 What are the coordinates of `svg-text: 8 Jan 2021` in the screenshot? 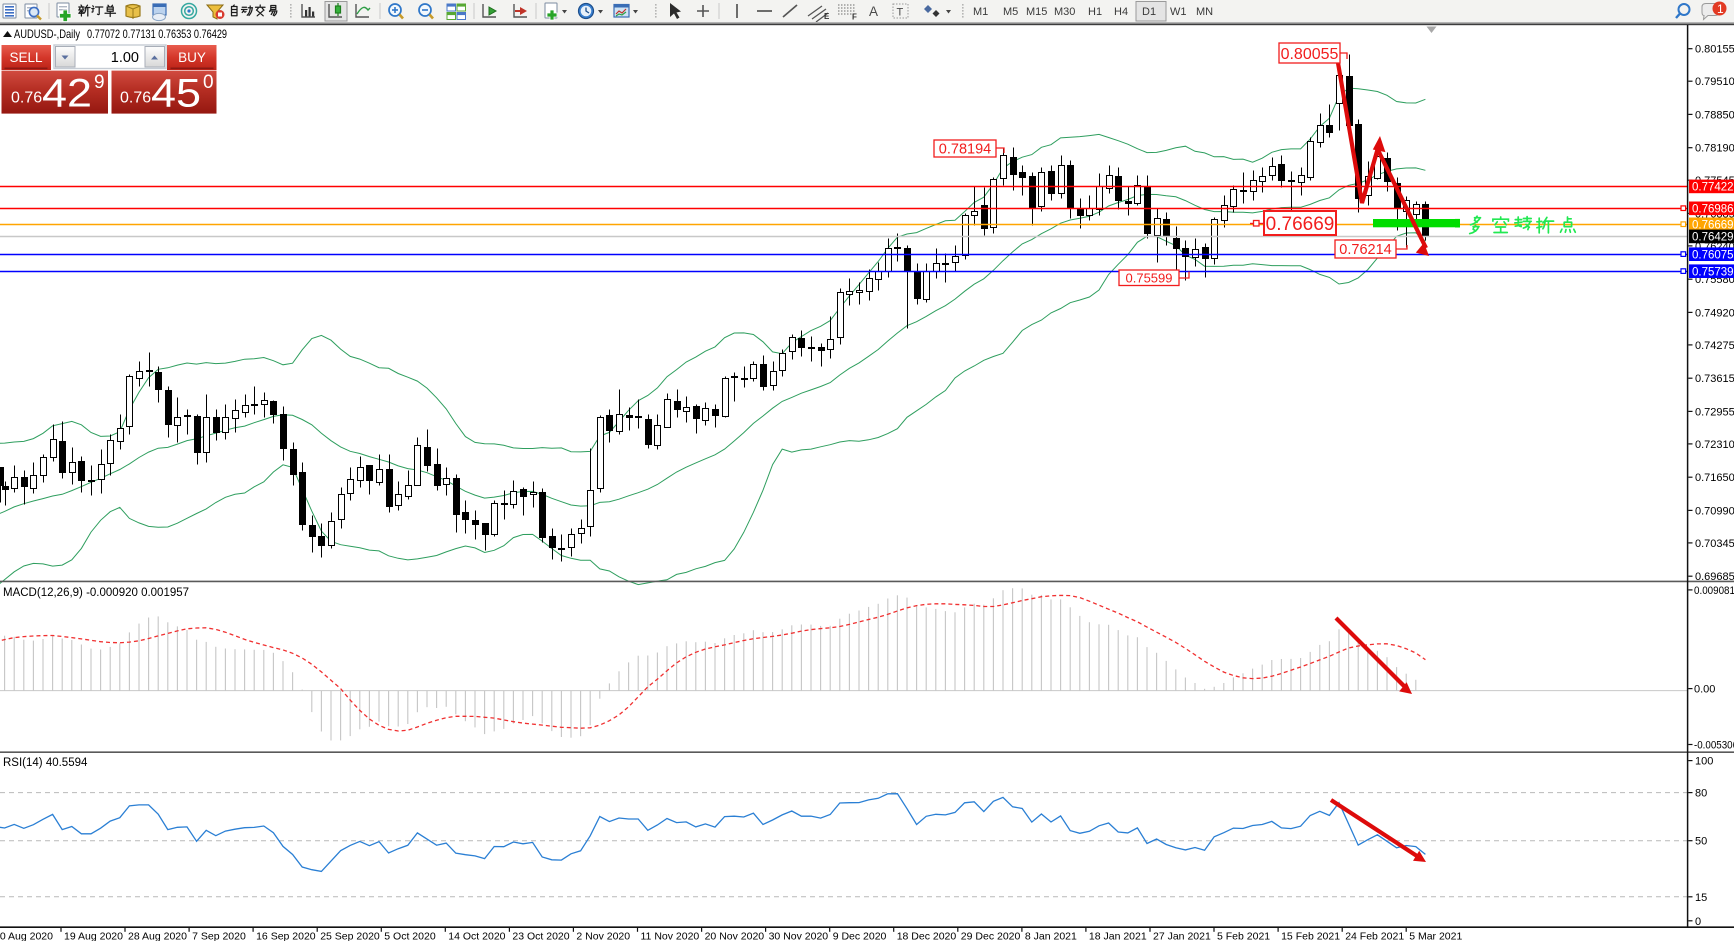 It's located at (1051, 936).